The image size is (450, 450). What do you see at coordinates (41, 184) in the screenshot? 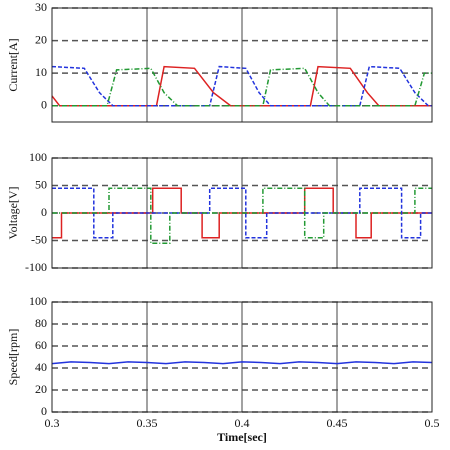
I see `y-tick-label: 50` at bounding box center [41, 184].